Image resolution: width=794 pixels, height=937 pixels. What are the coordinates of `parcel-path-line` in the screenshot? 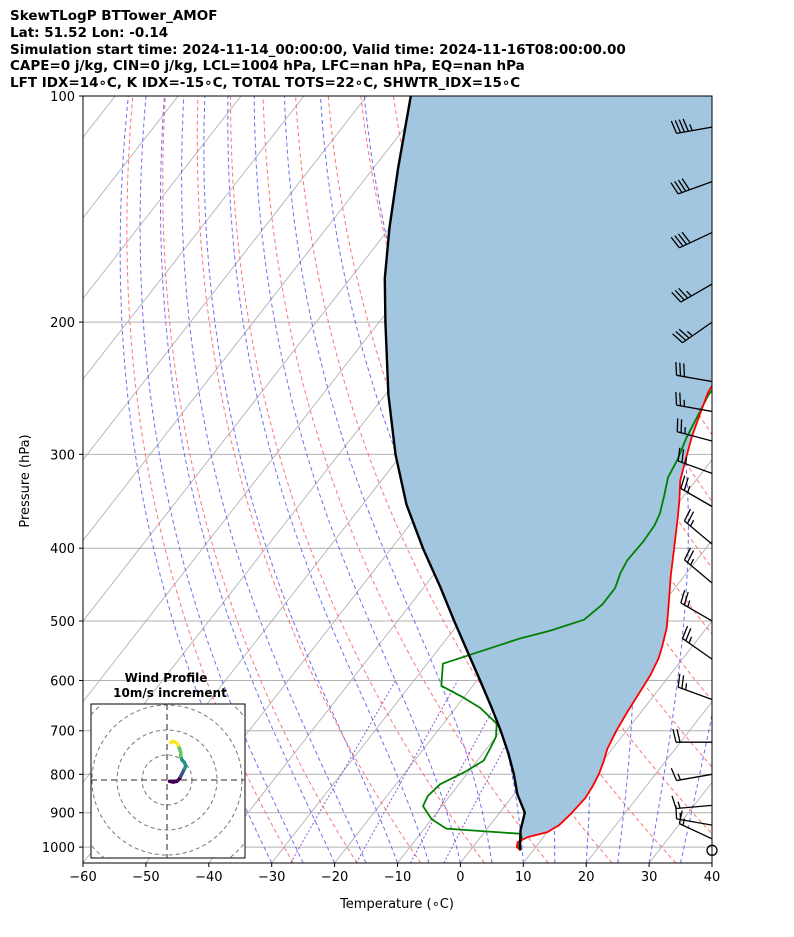 It's located at (454, 473).